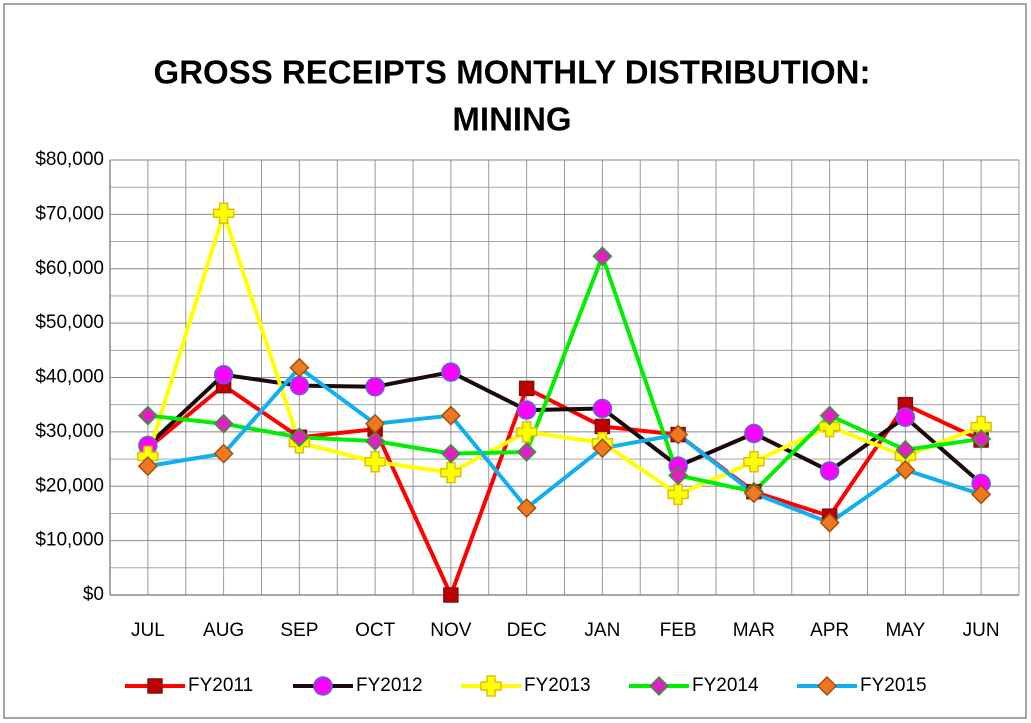  Describe the element at coordinates (69, 213) in the screenshot. I see `y-tick-label: $70,000` at that location.